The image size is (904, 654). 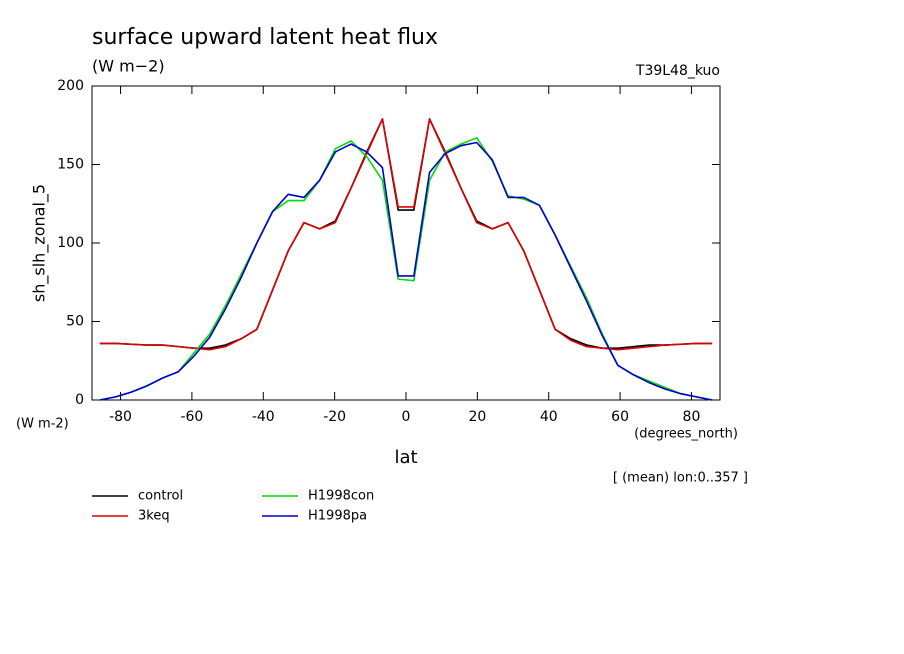 I want to click on y-tick-label: 50, so click(x=75, y=322).